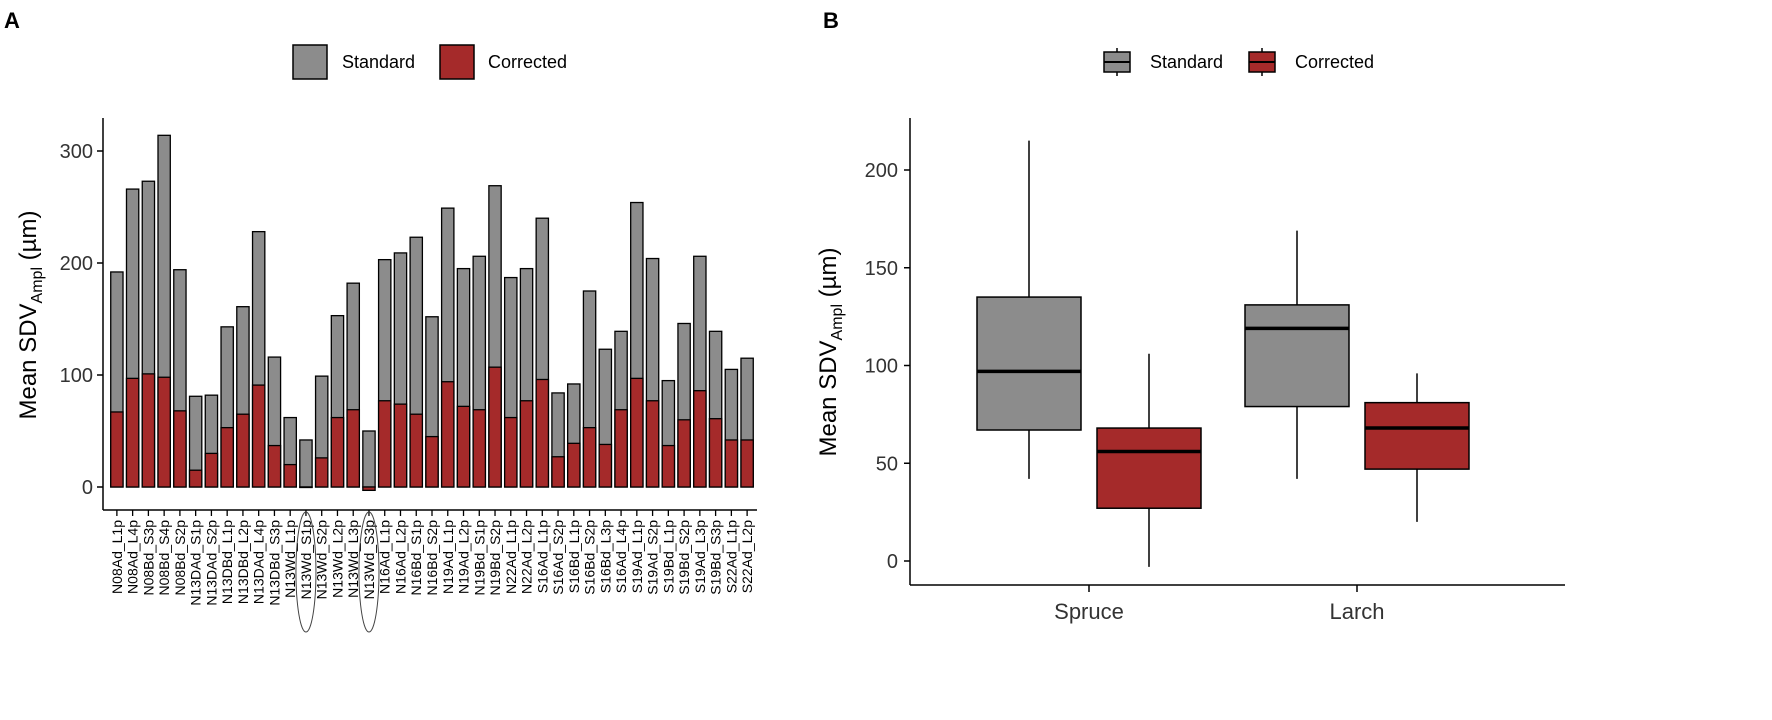  Describe the element at coordinates (653, 557) in the screenshot. I see `x-tick-label-a: S19Ad_S2p` at that location.